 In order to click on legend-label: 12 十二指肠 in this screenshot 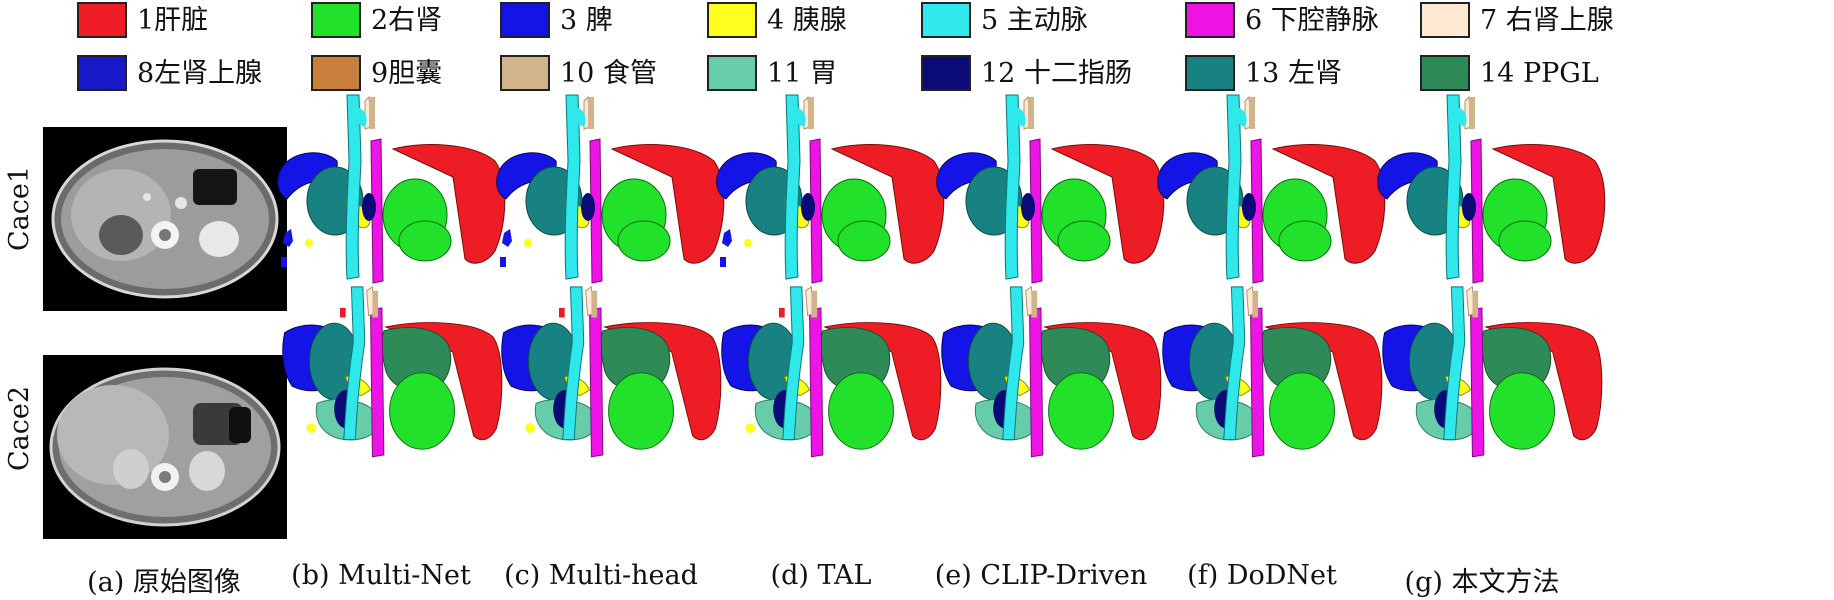, I will do `click(1056, 73)`.